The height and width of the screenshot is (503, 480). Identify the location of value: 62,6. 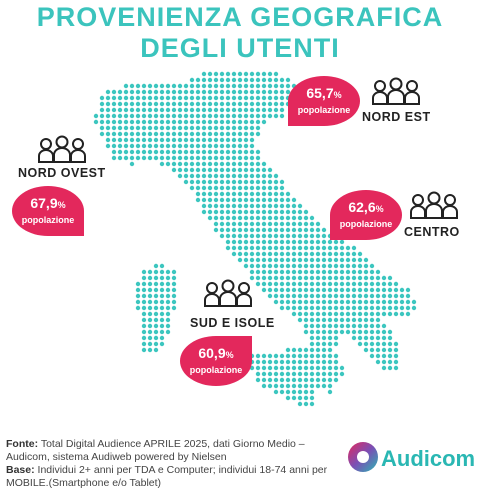
(362, 207).